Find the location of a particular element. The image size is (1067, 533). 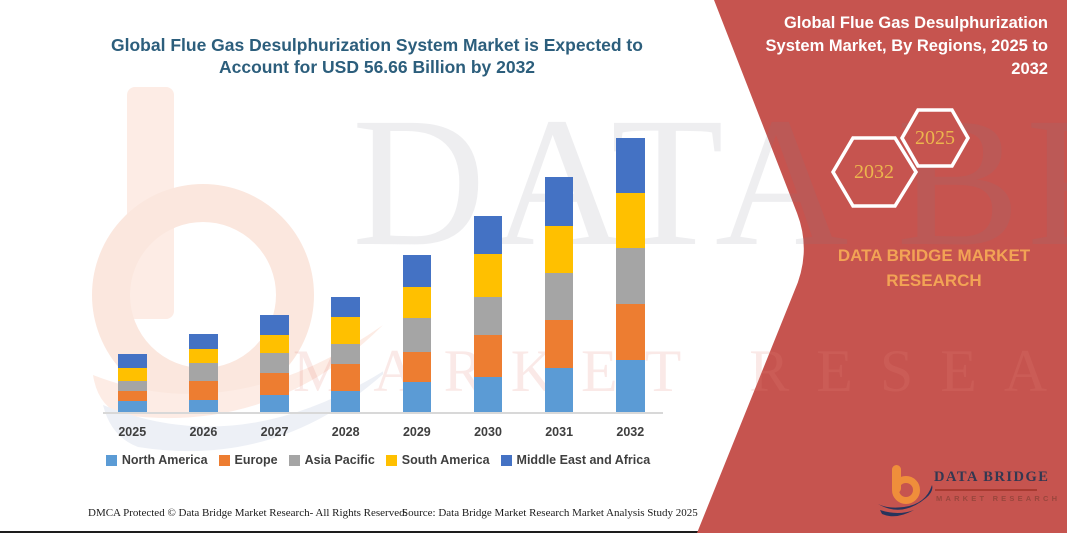

stacked-bar-2030 is located at coordinates (488, 314).